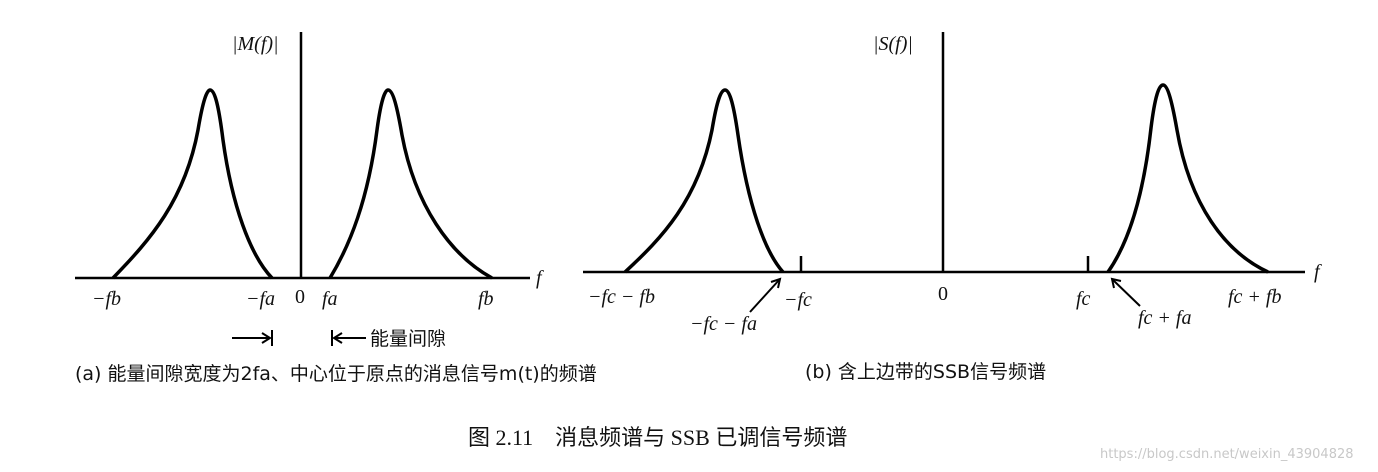 This screenshot has width=1378, height=472. What do you see at coordinates (1165, 318) in the screenshot?
I see `tick-label: fc + fa` at bounding box center [1165, 318].